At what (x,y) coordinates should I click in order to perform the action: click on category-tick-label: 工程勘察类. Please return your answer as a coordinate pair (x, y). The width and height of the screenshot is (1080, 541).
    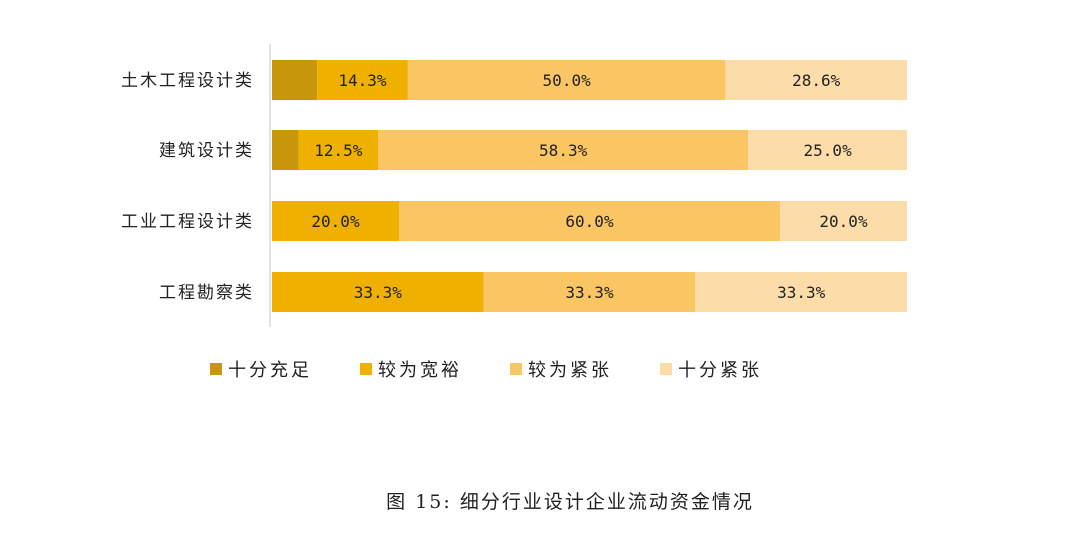
    Looking at the image, I should click on (206, 293).